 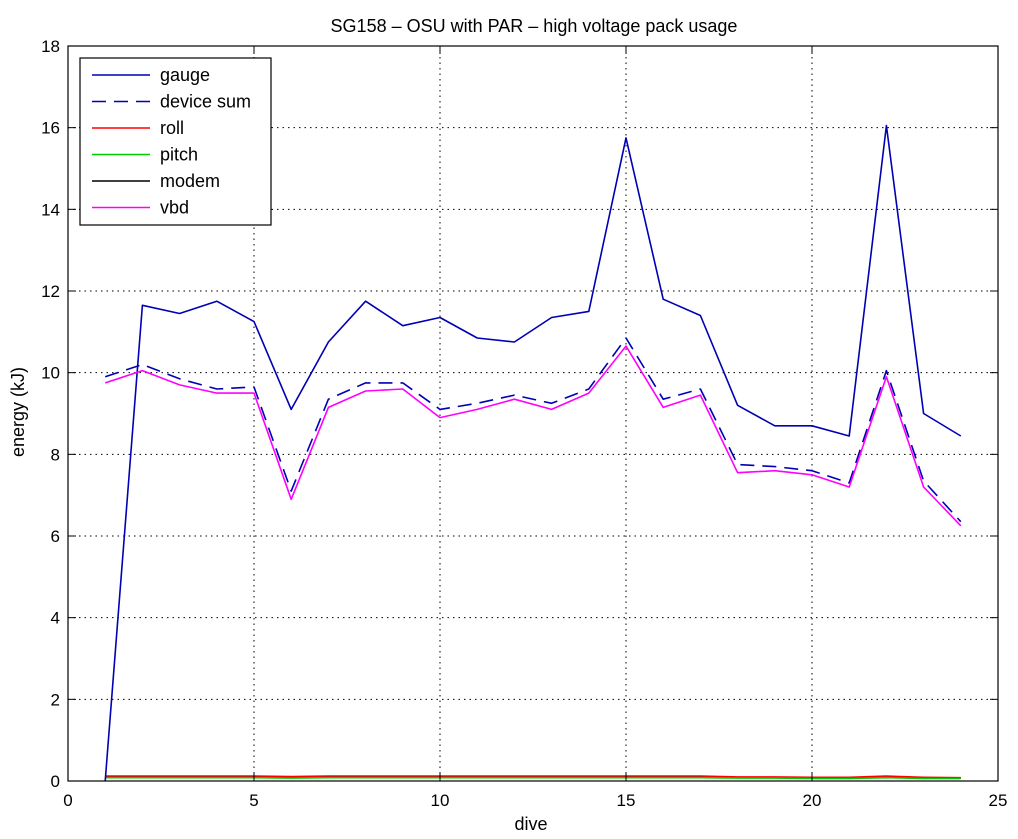 I want to click on x-tick-label: 25, so click(x=998, y=800).